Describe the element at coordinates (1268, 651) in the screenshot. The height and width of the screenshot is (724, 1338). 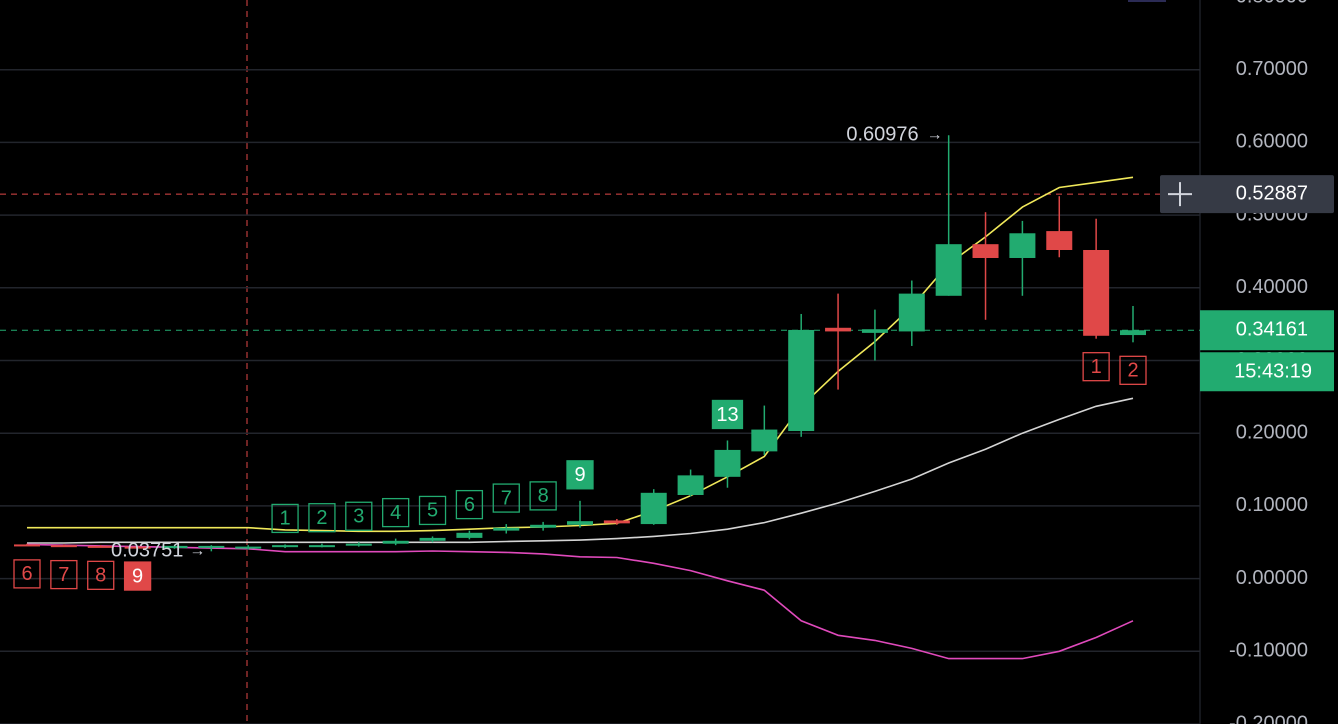
I see `y-tick-label: -0.10000` at that location.